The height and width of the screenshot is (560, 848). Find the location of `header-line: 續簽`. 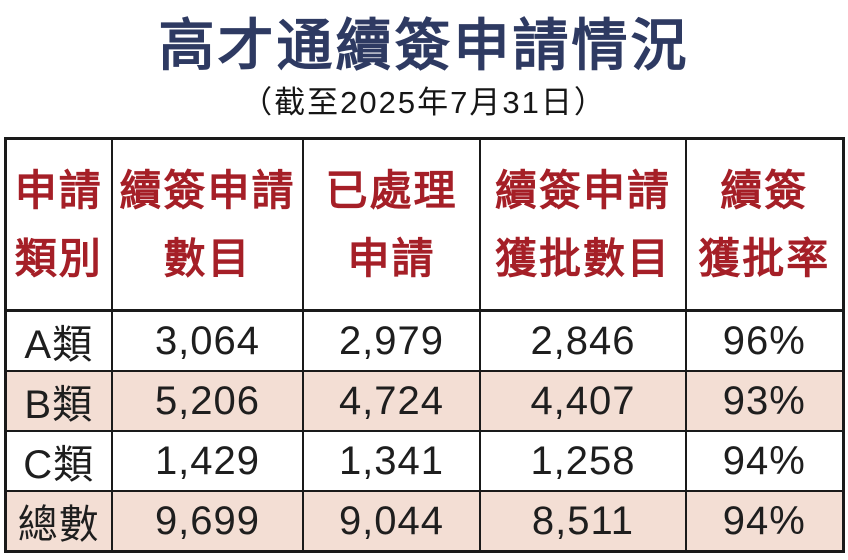

header-line: 續簽 is located at coordinates (764, 190).